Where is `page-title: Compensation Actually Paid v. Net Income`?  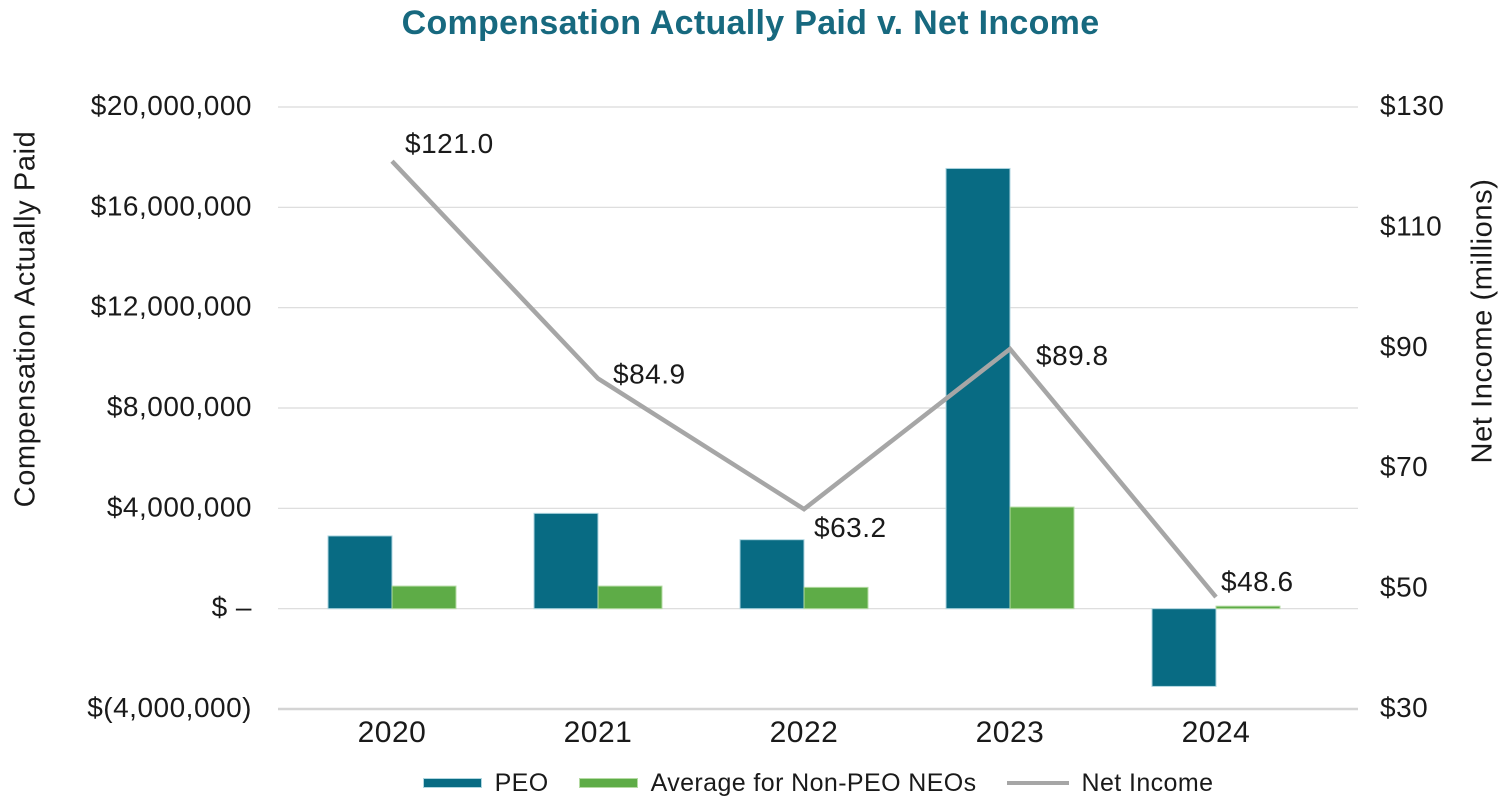 page-title: Compensation Actually Paid v. Net Income is located at coordinates (750, 23).